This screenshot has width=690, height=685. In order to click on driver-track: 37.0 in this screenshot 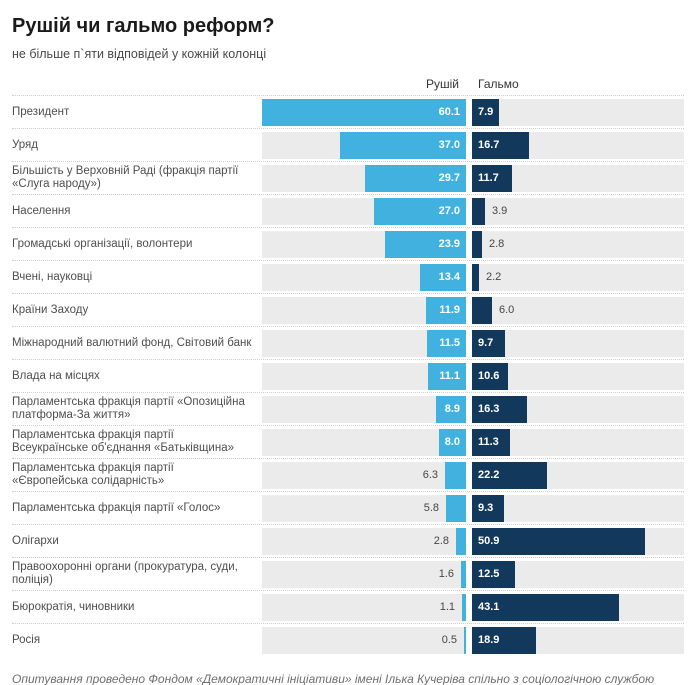, I will do `click(364, 145)`.